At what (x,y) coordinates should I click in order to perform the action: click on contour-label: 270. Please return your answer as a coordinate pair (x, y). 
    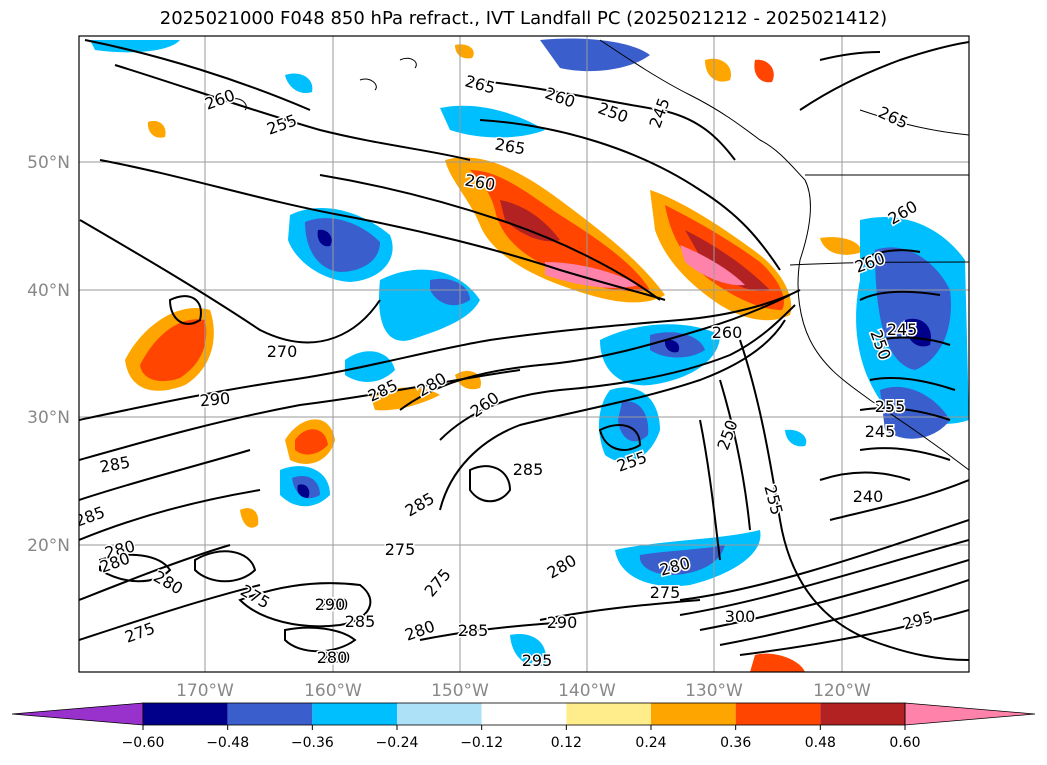
    Looking at the image, I should click on (282, 351).